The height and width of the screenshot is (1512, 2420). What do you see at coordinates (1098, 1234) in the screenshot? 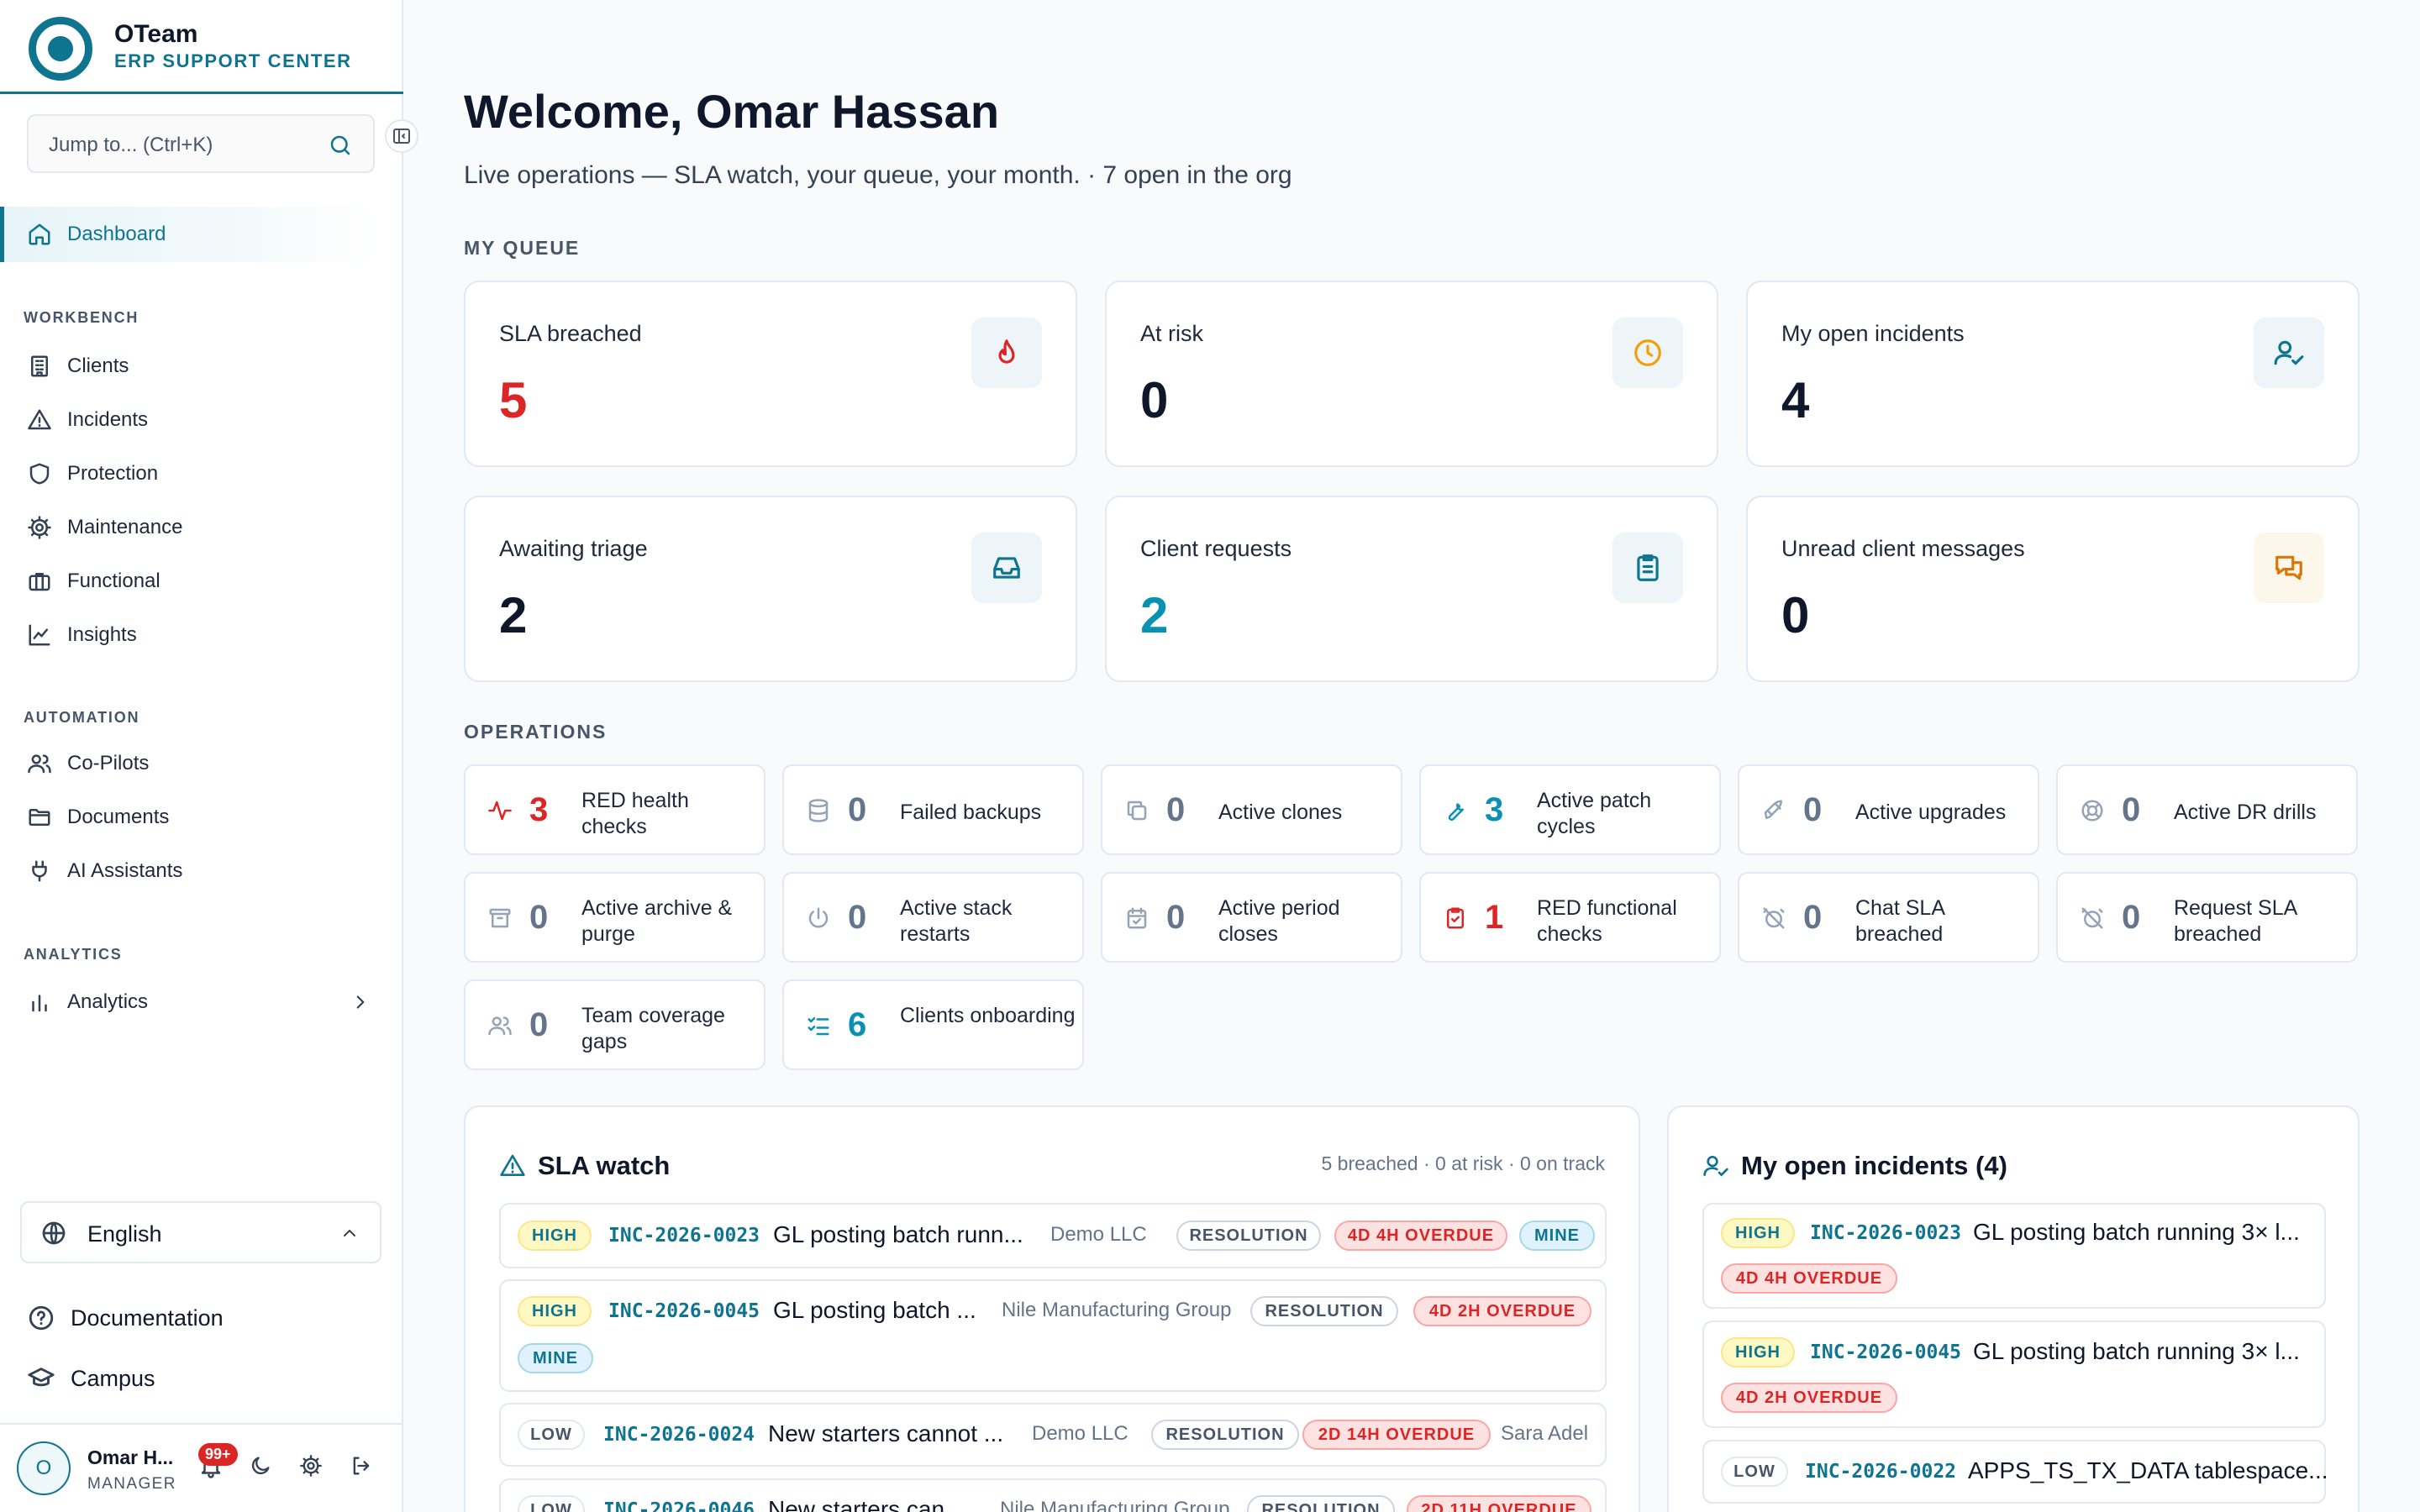
I see `client-name: Demo LLC` at bounding box center [1098, 1234].